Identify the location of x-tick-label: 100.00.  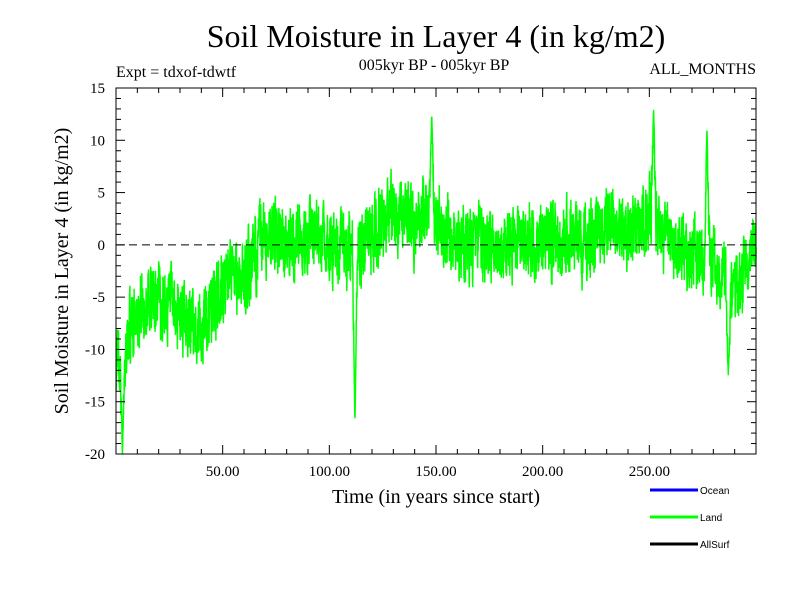
(329, 472).